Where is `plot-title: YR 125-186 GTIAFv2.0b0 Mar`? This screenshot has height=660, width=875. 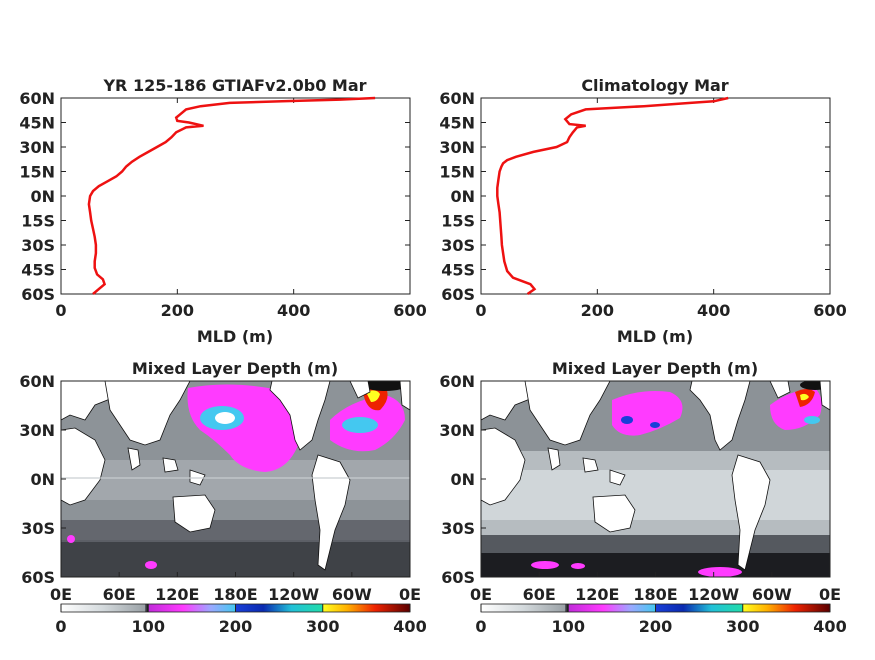 plot-title: YR 125-186 GTIAFv2.0b0 Mar is located at coordinates (234, 85).